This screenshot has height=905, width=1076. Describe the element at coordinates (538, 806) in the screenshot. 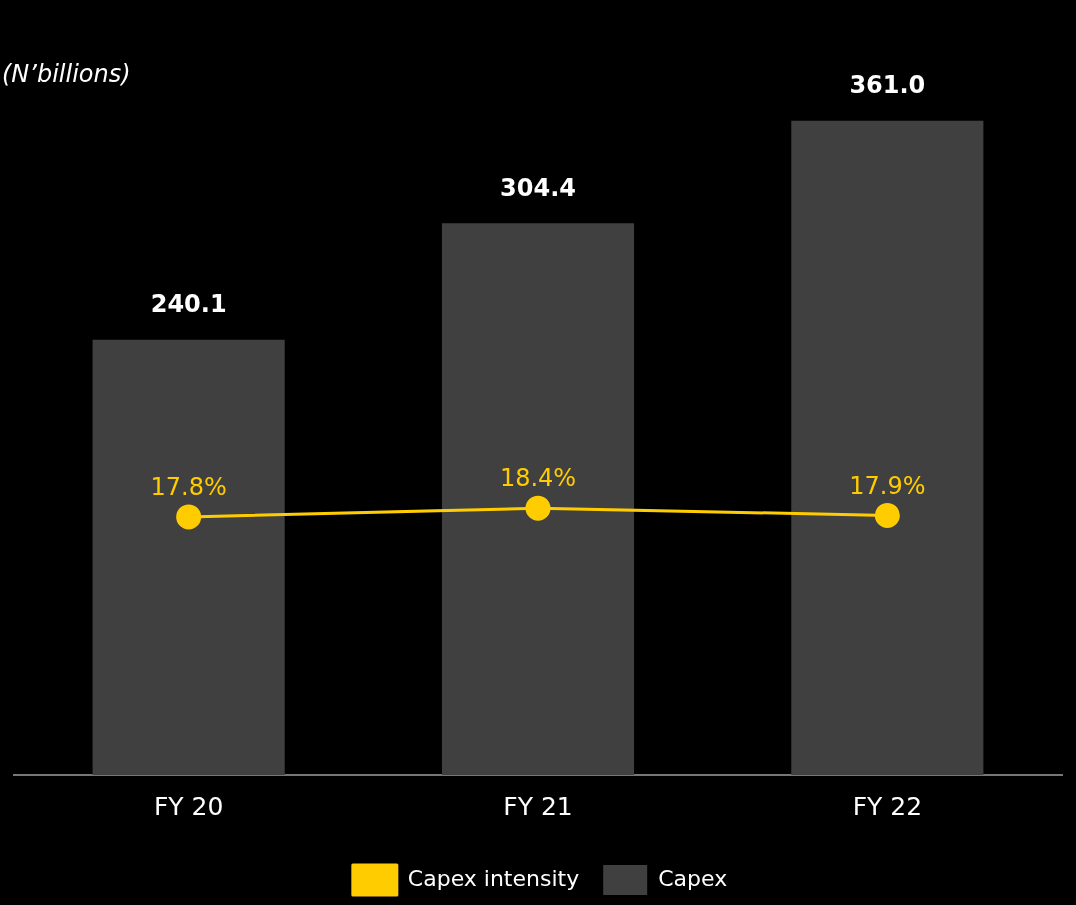

I see `x-tick-label: FY 21` at that location.